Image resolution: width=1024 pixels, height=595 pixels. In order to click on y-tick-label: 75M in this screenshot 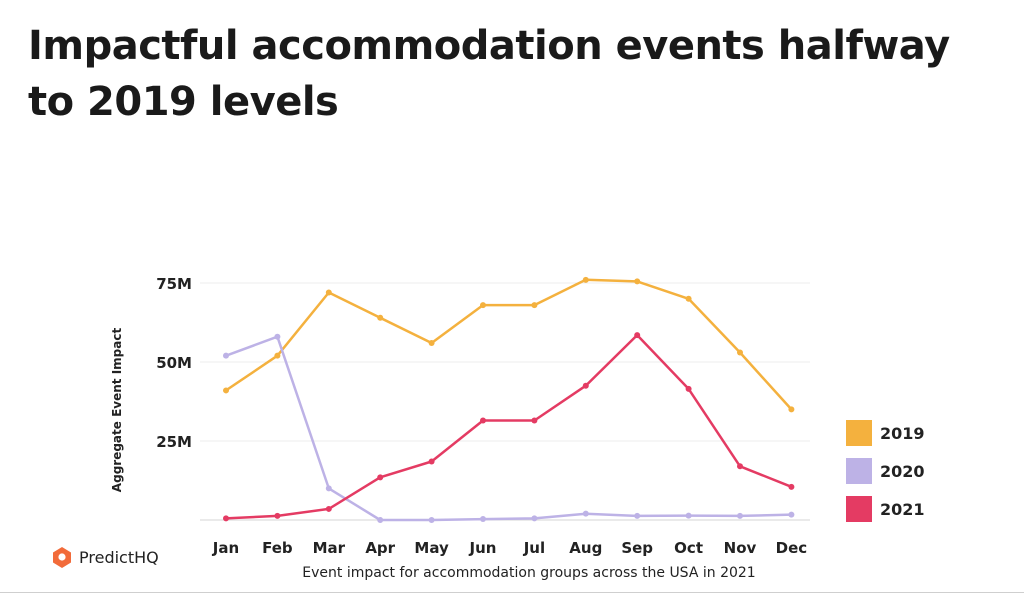, I will do `click(174, 284)`.